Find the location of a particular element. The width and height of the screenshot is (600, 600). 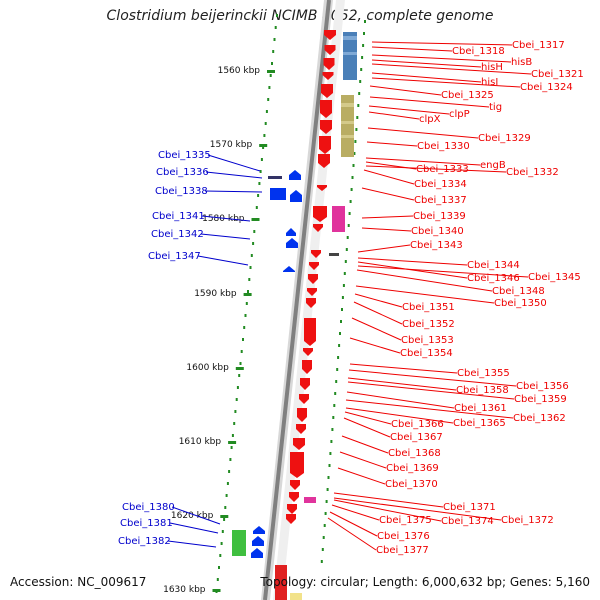

reverse-gene-label: Cbei_1330 is located at coordinates (443, 146).